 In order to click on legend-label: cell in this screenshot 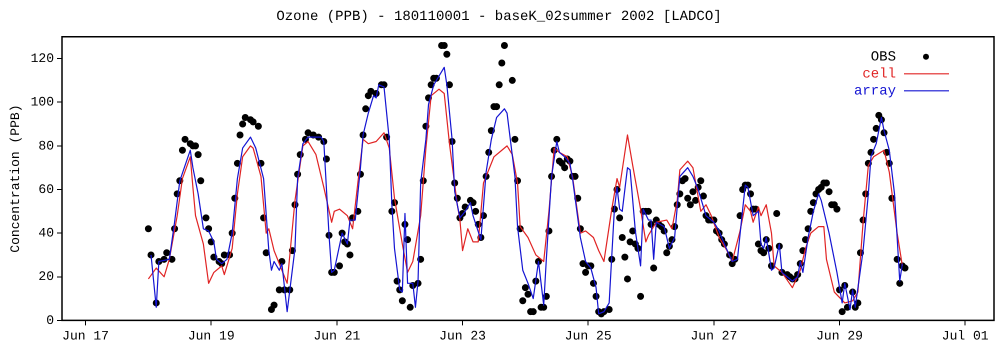, I will do `click(879, 74)`.